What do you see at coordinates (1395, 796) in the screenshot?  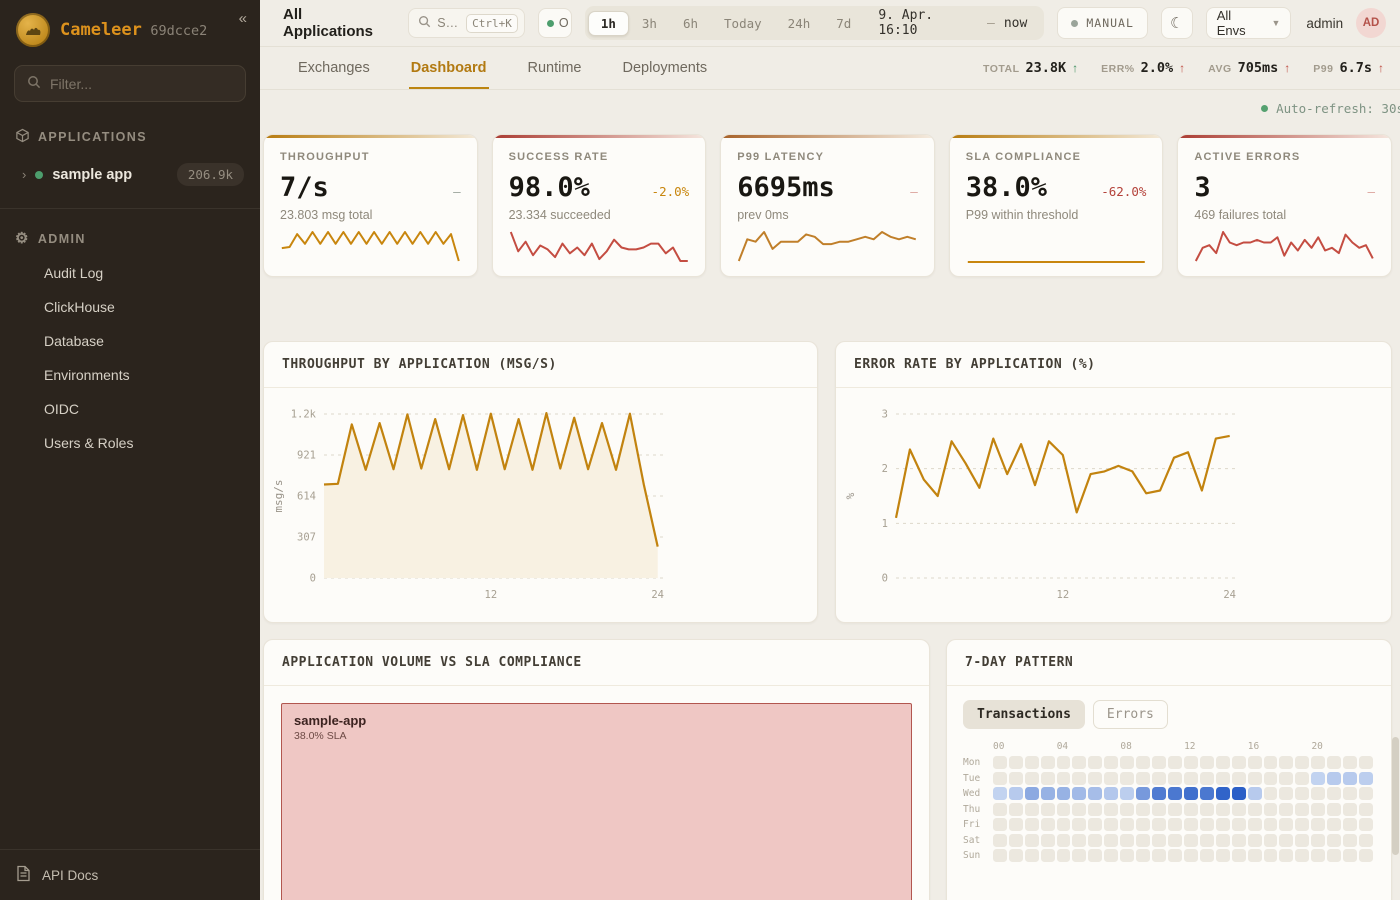 I see `page-scrollbar` at bounding box center [1395, 796].